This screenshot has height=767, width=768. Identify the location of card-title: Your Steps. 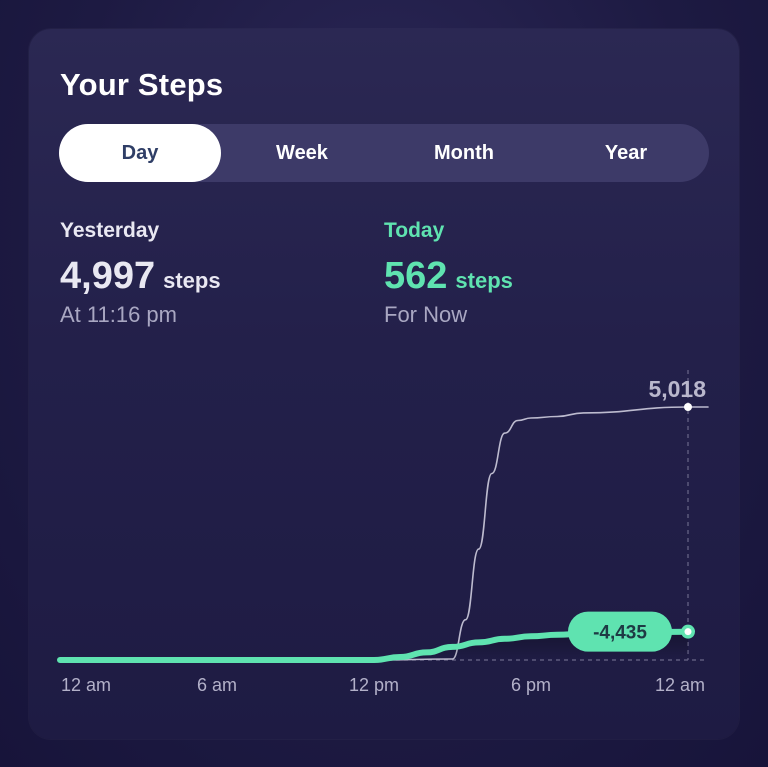
(142, 84).